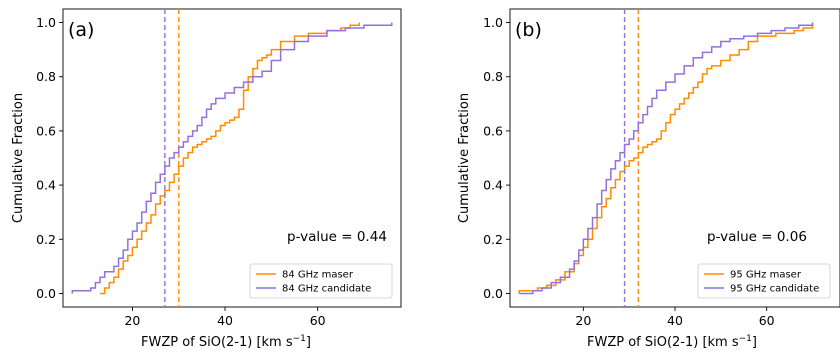 This screenshot has width=840, height=352. What do you see at coordinates (46, 130) in the screenshot?
I see `panel-a-ytick-label: 0.6` at bounding box center [46, 130].